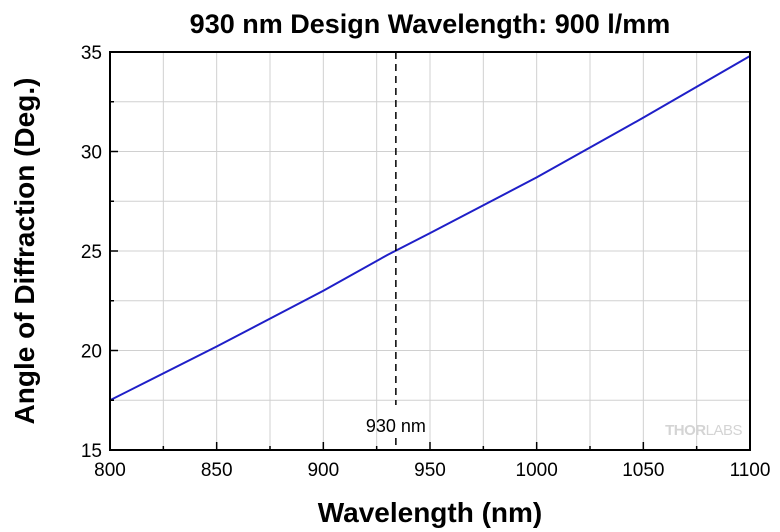 The height and width of the screenshot is (532, 780). What do you see at coordinates (91, 153) in the screenshot?
I see `y-tick-label: 30` at bounding box center [91, 153].